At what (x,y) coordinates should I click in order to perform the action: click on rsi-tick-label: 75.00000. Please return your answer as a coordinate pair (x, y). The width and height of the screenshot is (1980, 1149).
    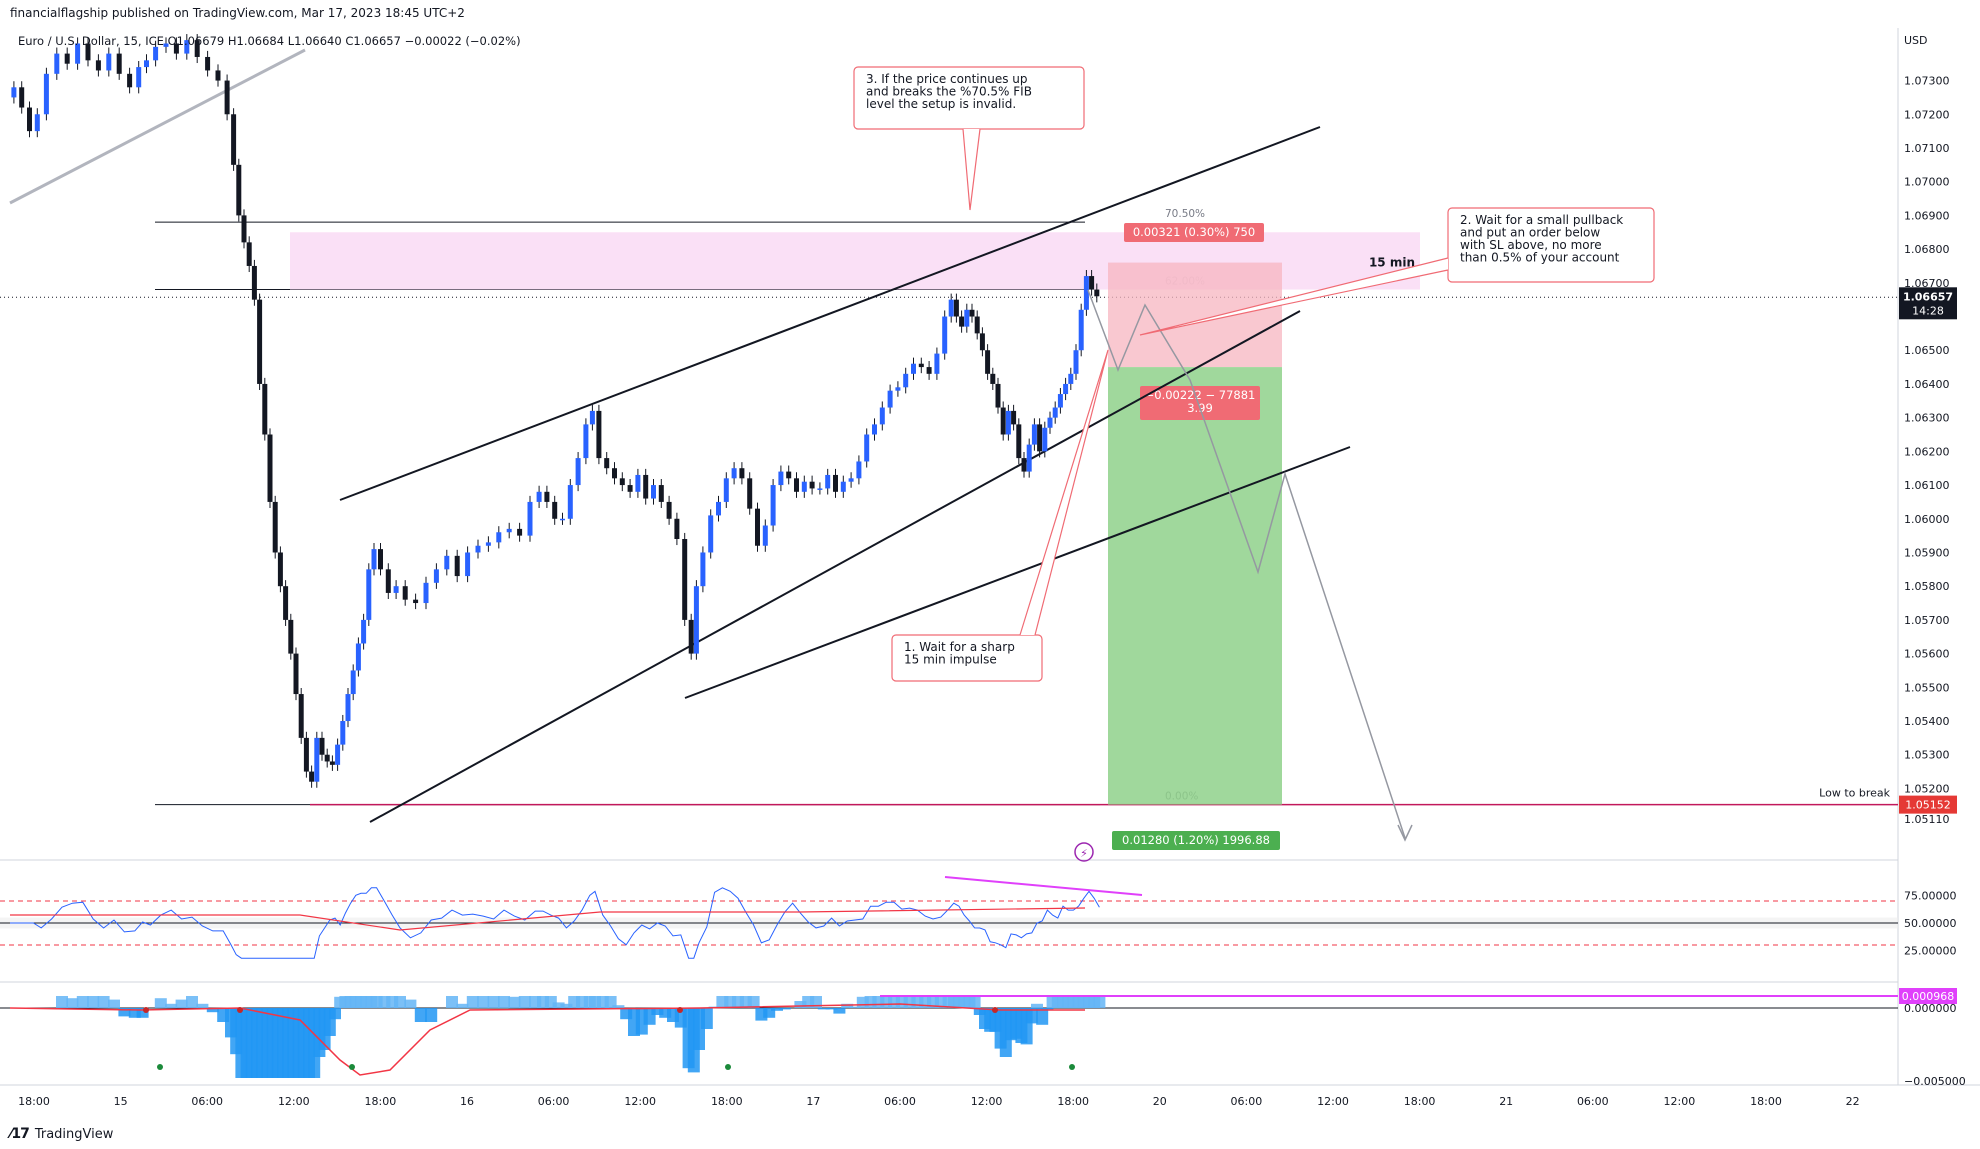
    Looking at the image, I should click on (1930, 896).